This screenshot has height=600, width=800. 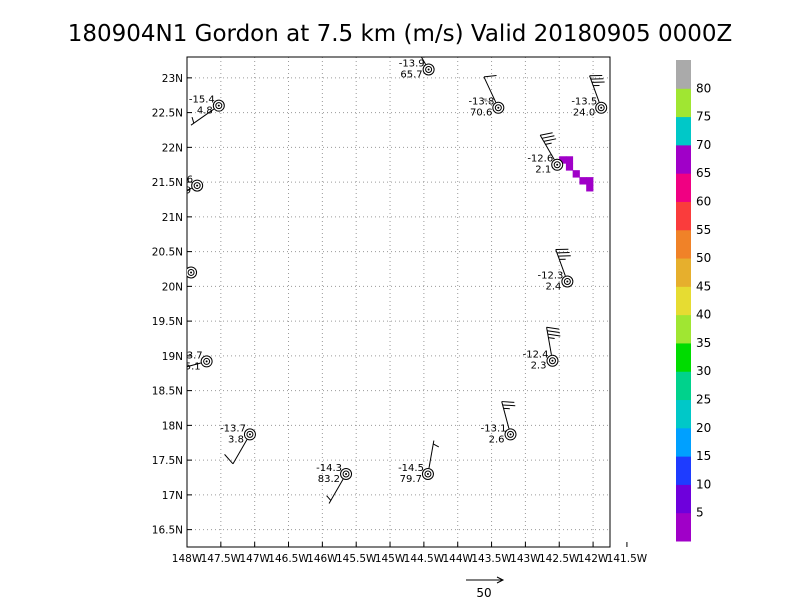 What do you see at coordinates (167, 253) in the screenshot?
I see `y-tick-label: 20.5N` at bounding box center [167, 253].